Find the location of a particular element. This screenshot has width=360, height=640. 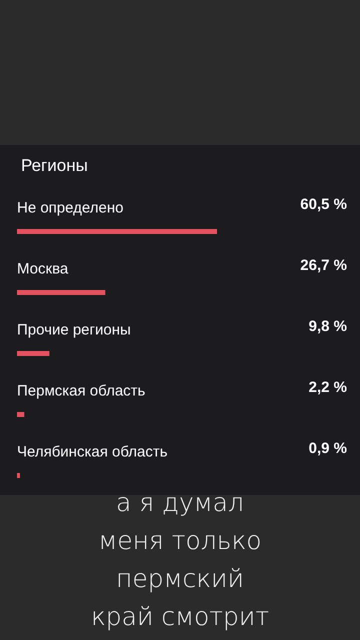

data-label: 9,8 % is located at coordinates (327, 326).